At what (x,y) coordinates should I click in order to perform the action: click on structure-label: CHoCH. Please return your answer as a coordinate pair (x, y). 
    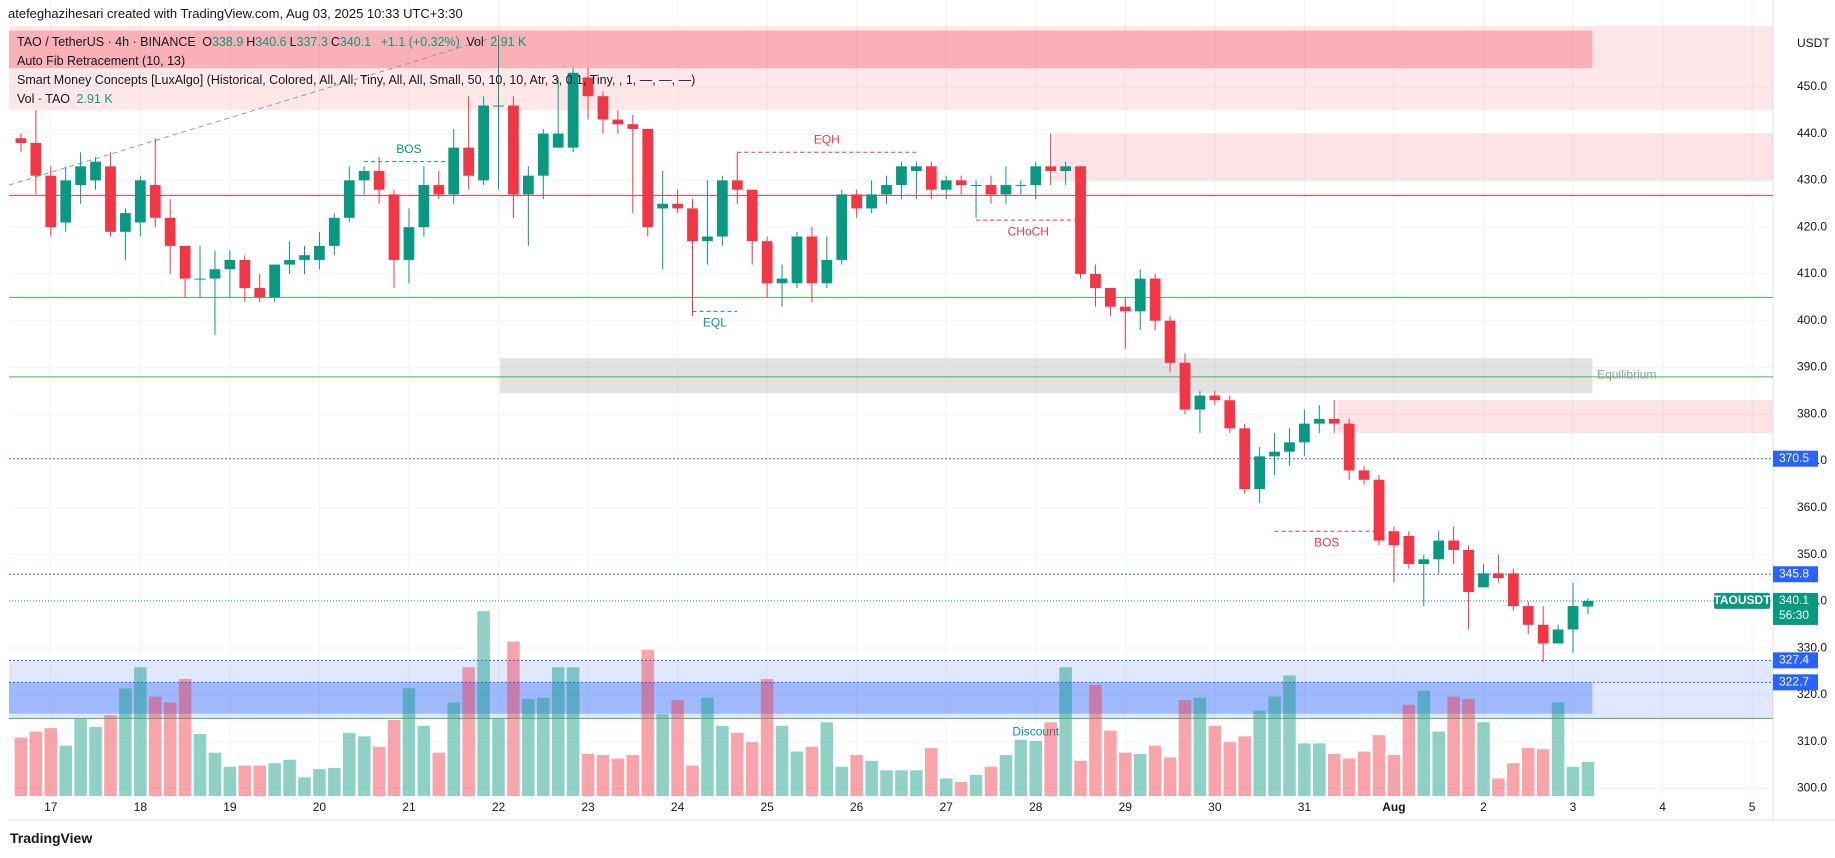
    Looking at the image, I should click on (1028, 231).